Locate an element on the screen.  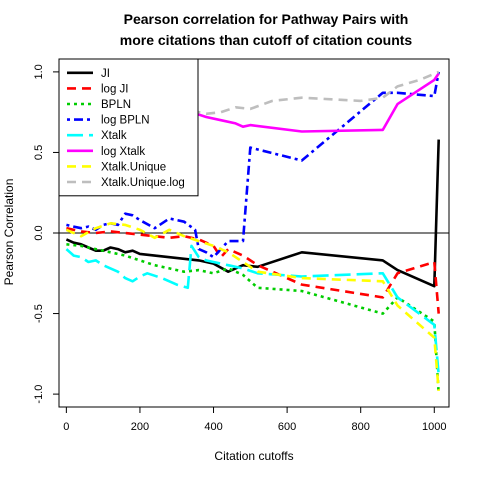
legend-label: Xtalk.Unique is located at coordinates (133, 167).